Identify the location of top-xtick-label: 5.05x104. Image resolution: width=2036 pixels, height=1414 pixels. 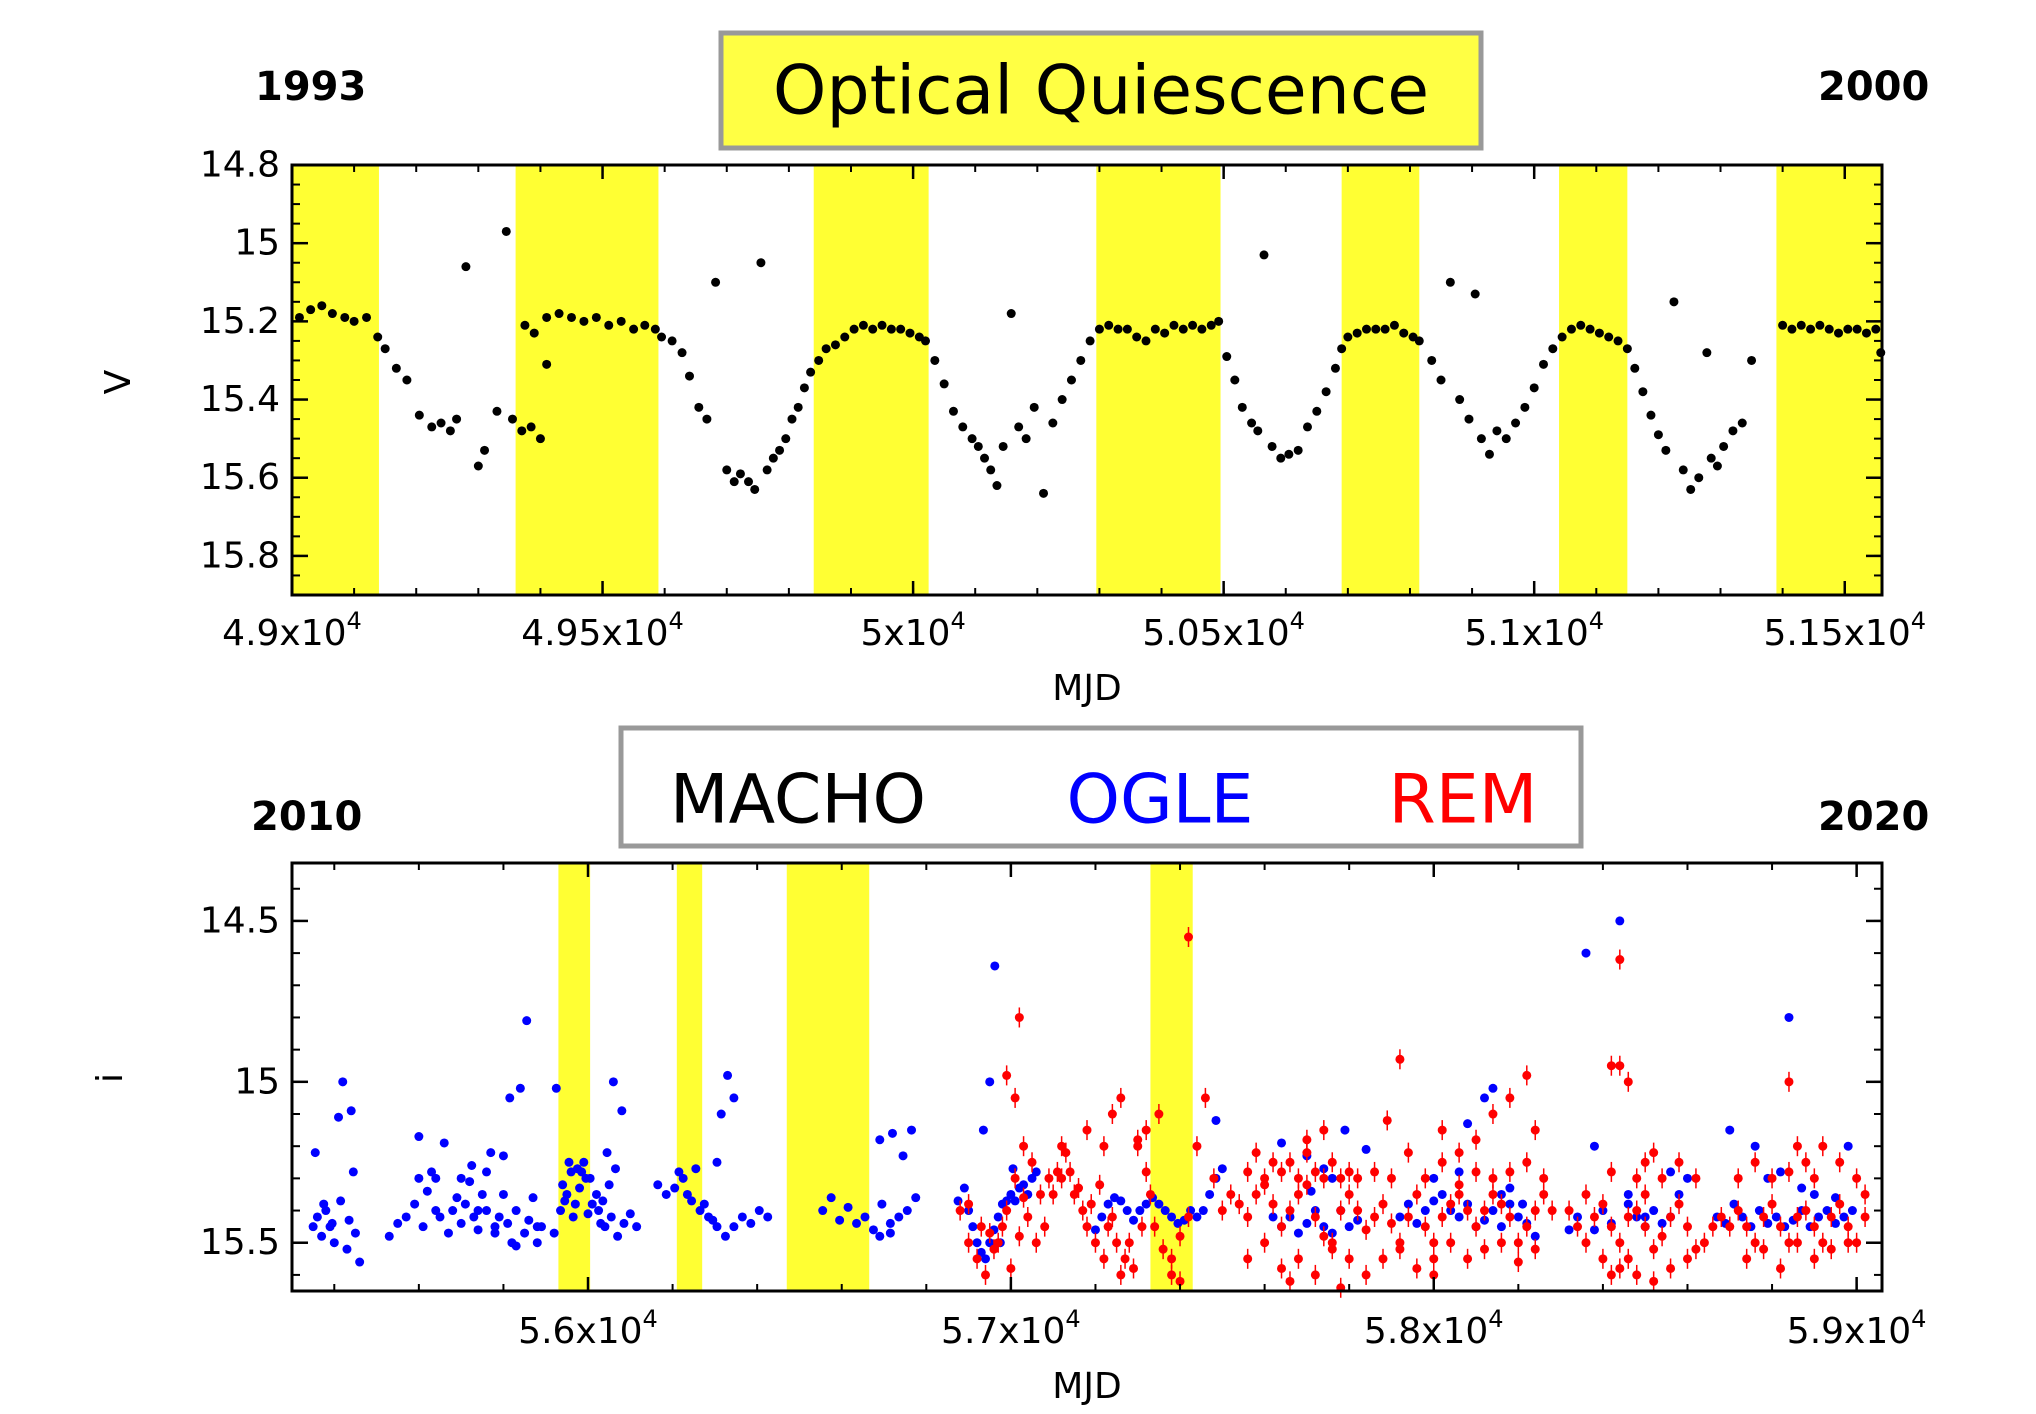
(1223, 630).